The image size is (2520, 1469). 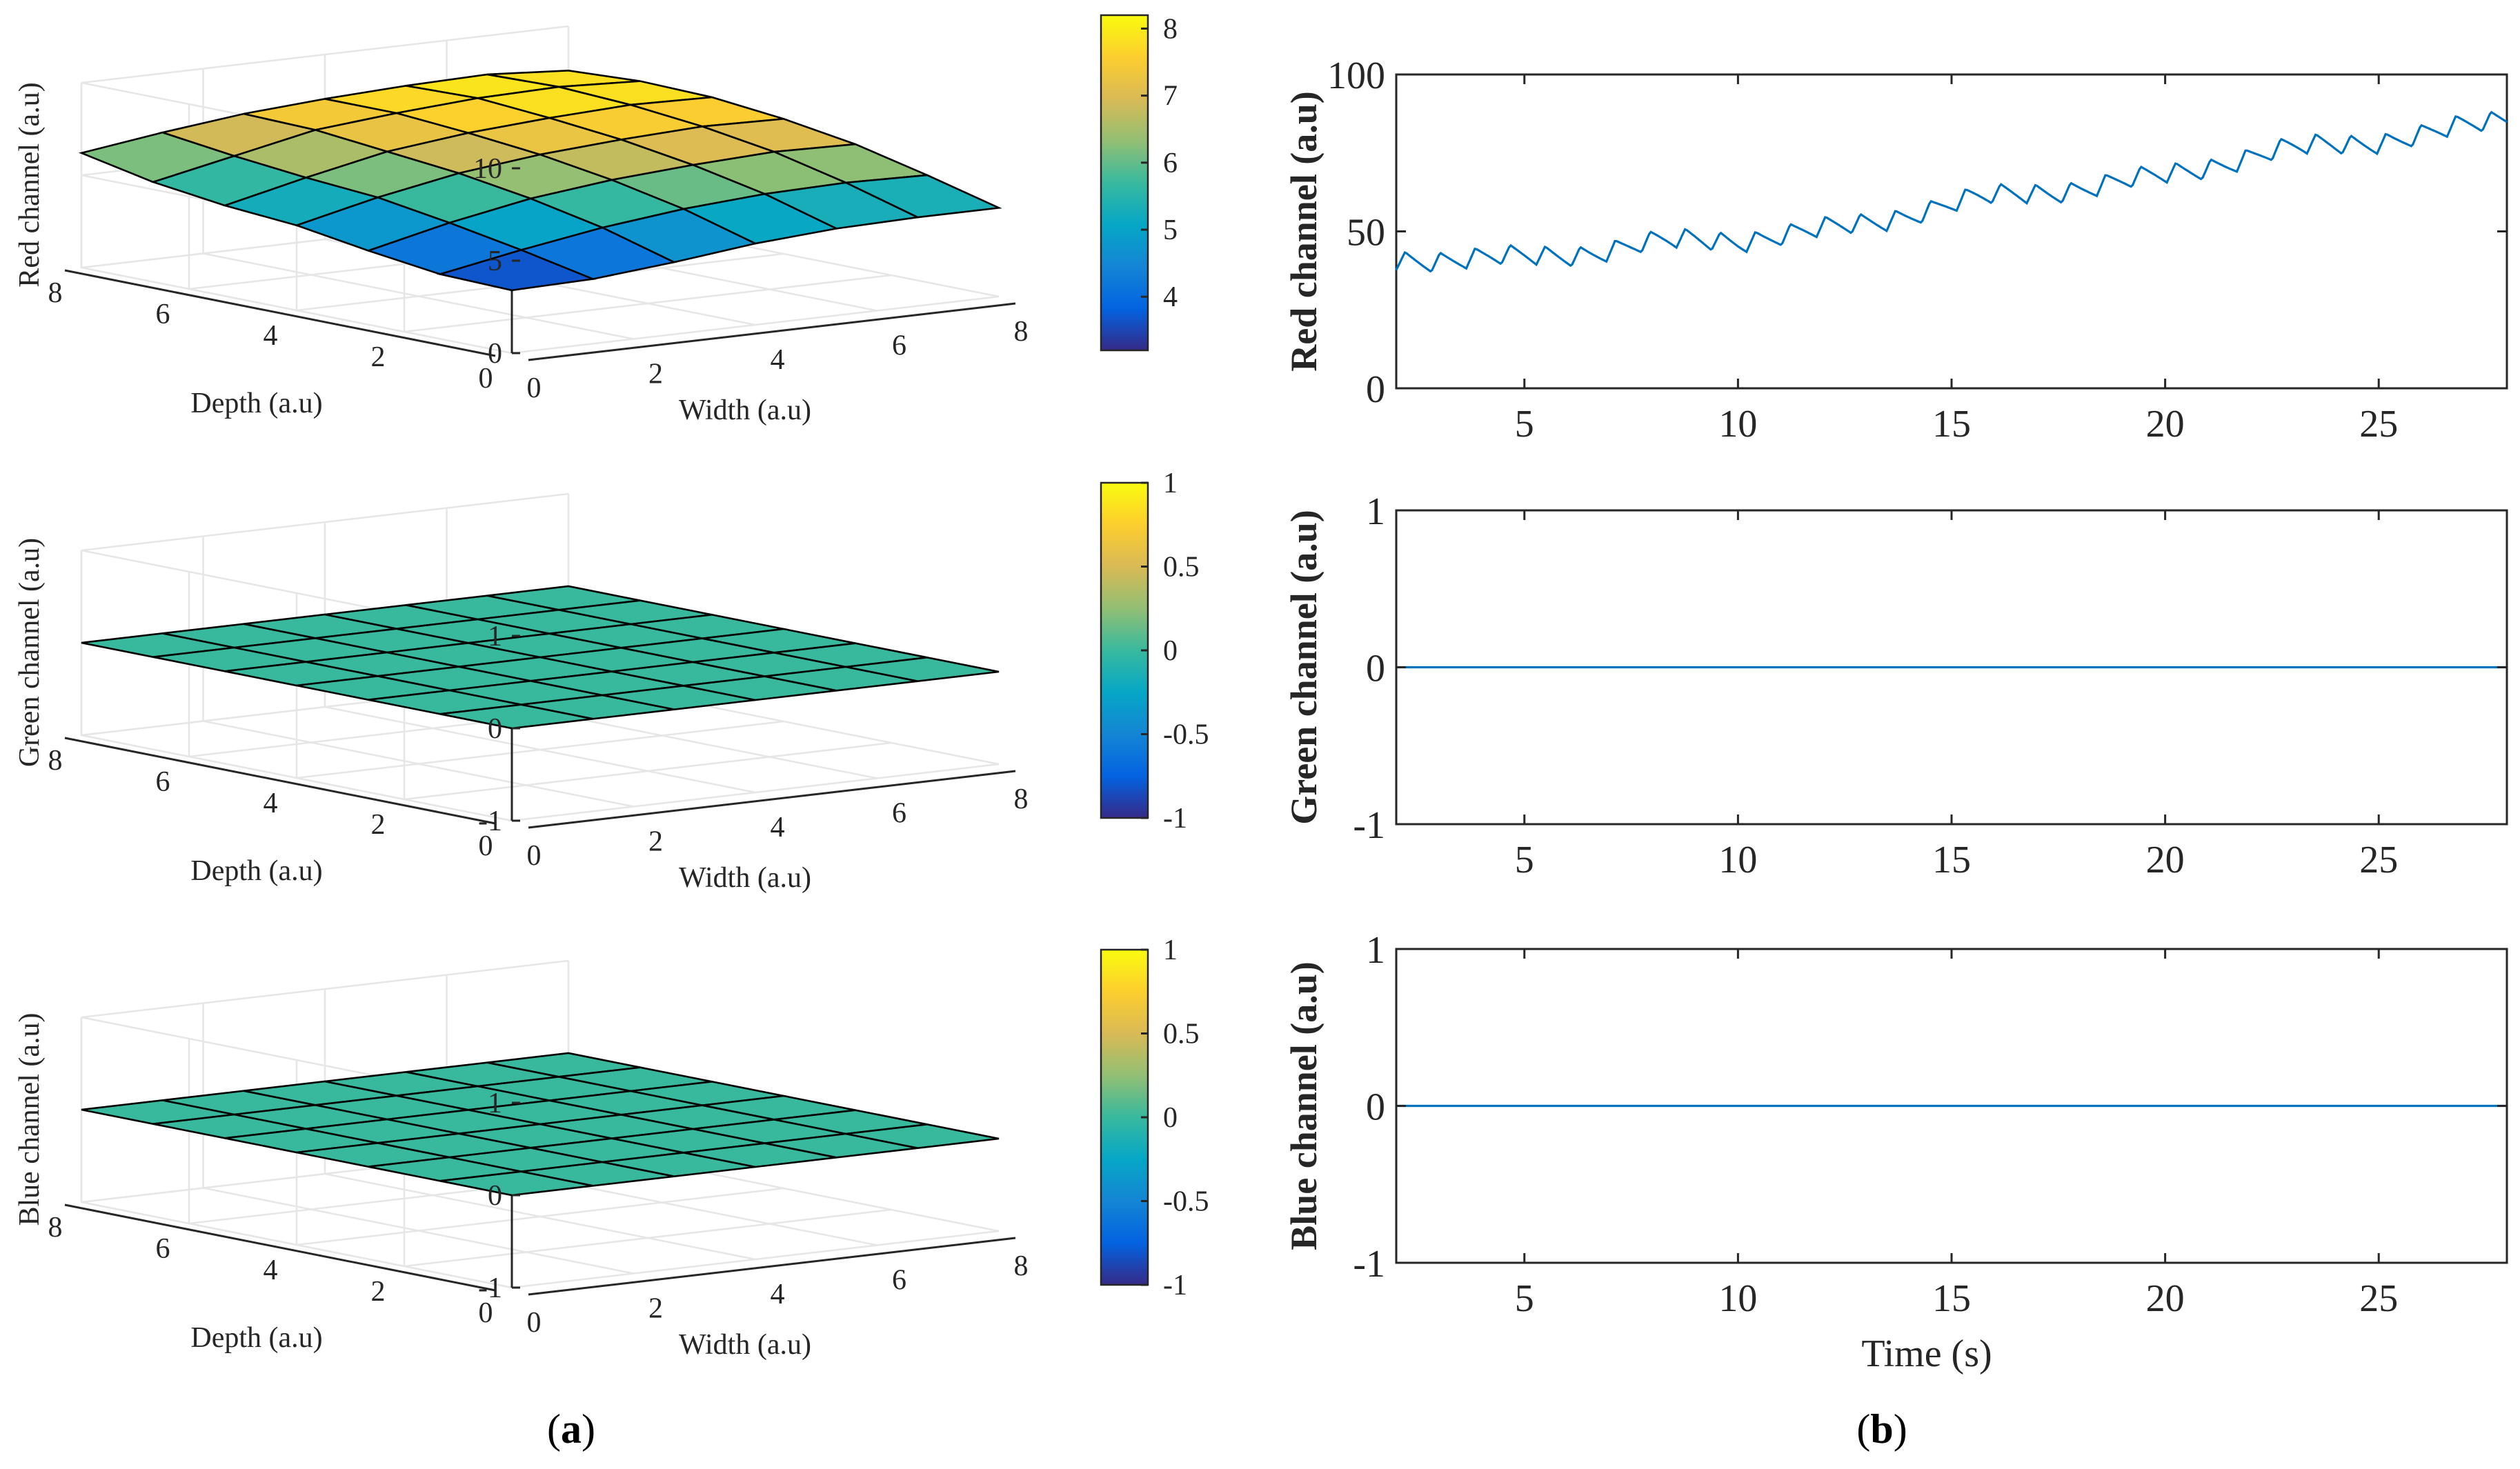 I want to click on z-axis-title: Green channel (a.u), so click(x=30, y=652).